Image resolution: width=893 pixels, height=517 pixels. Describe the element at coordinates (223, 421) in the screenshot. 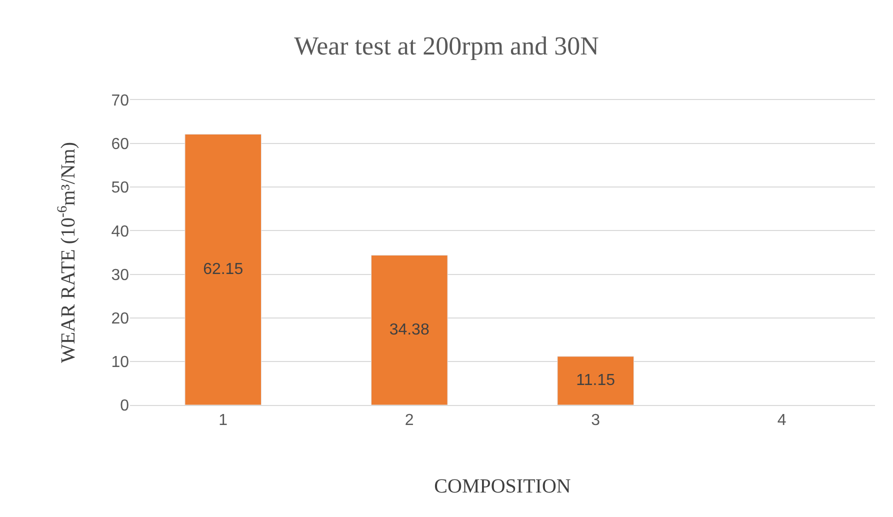

I see `x-tick-label: 1` at that location.